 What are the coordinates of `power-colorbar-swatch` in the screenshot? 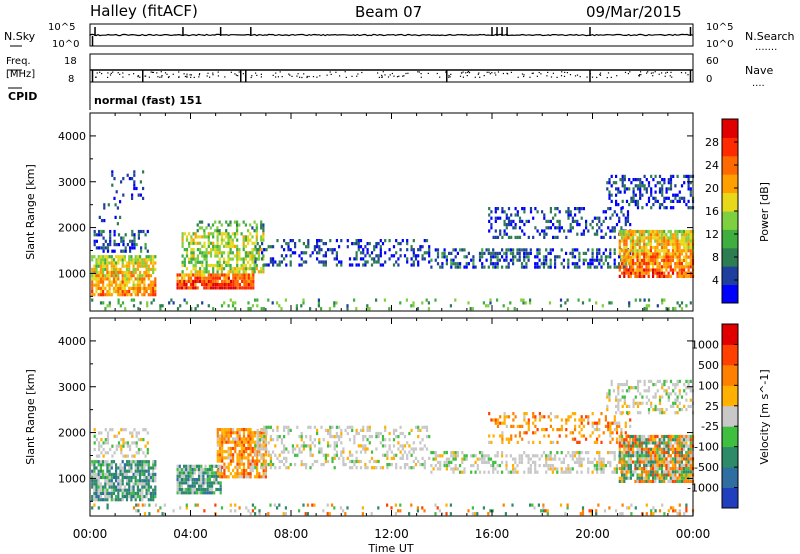 It's located at (730, 202).